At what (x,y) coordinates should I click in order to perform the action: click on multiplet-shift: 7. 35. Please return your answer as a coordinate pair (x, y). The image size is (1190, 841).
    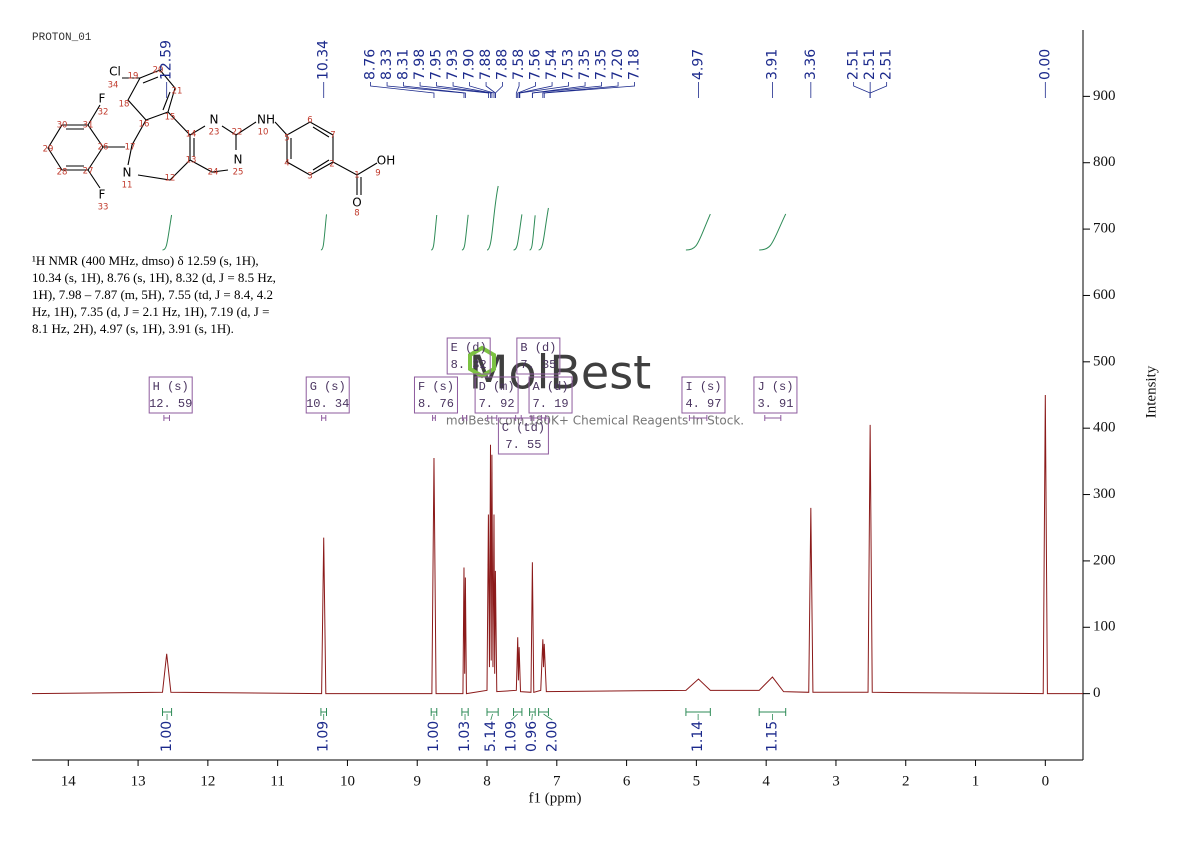
    Looking at the image, I should click on (538, 365).